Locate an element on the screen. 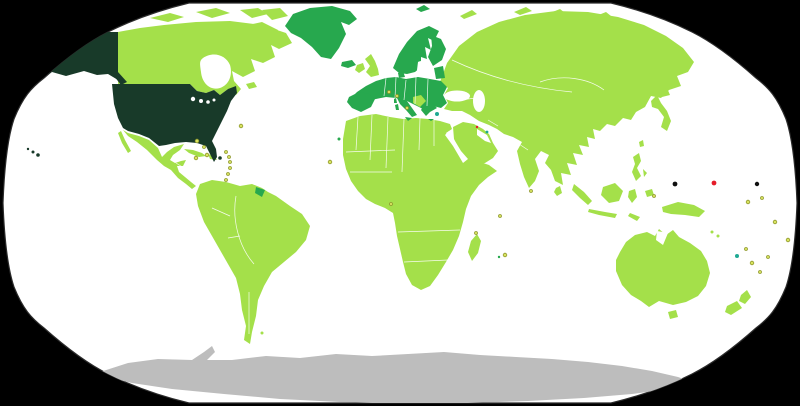 Image resolution: width=800 pixels, height=406 pixels. region-java is located at coordinates (602, 213).